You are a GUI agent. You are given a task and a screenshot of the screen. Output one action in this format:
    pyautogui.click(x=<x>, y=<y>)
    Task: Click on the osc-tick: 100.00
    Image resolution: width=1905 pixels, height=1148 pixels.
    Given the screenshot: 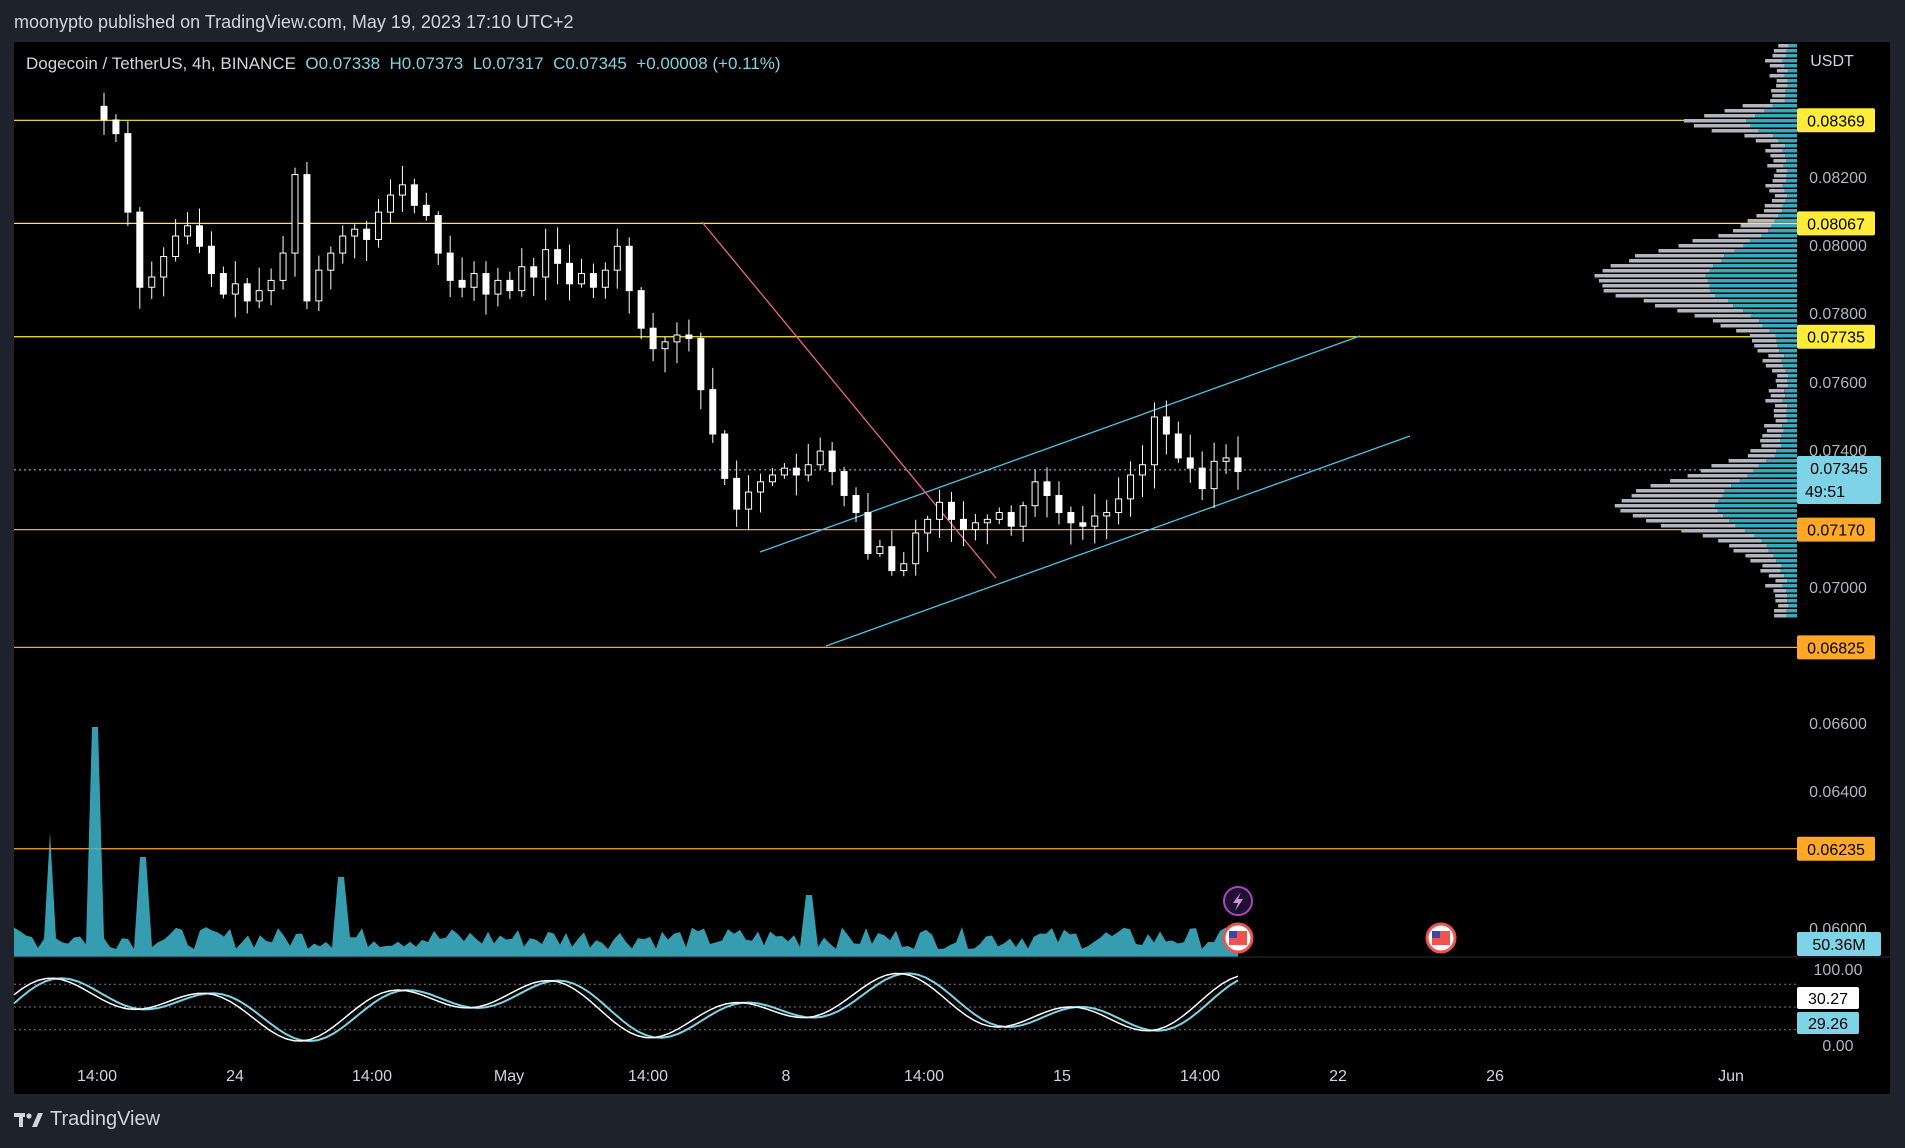 What is the action you would take?
    pyautogui.click(x=1838, y=970)
    